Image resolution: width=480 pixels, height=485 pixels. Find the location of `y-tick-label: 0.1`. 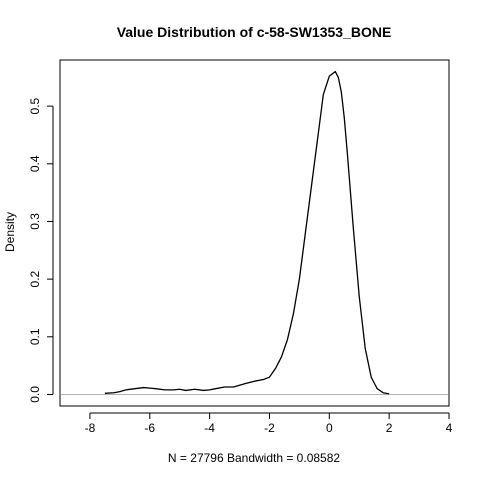

y-tick-label: 0.1 is located at coordinates (35, 336).